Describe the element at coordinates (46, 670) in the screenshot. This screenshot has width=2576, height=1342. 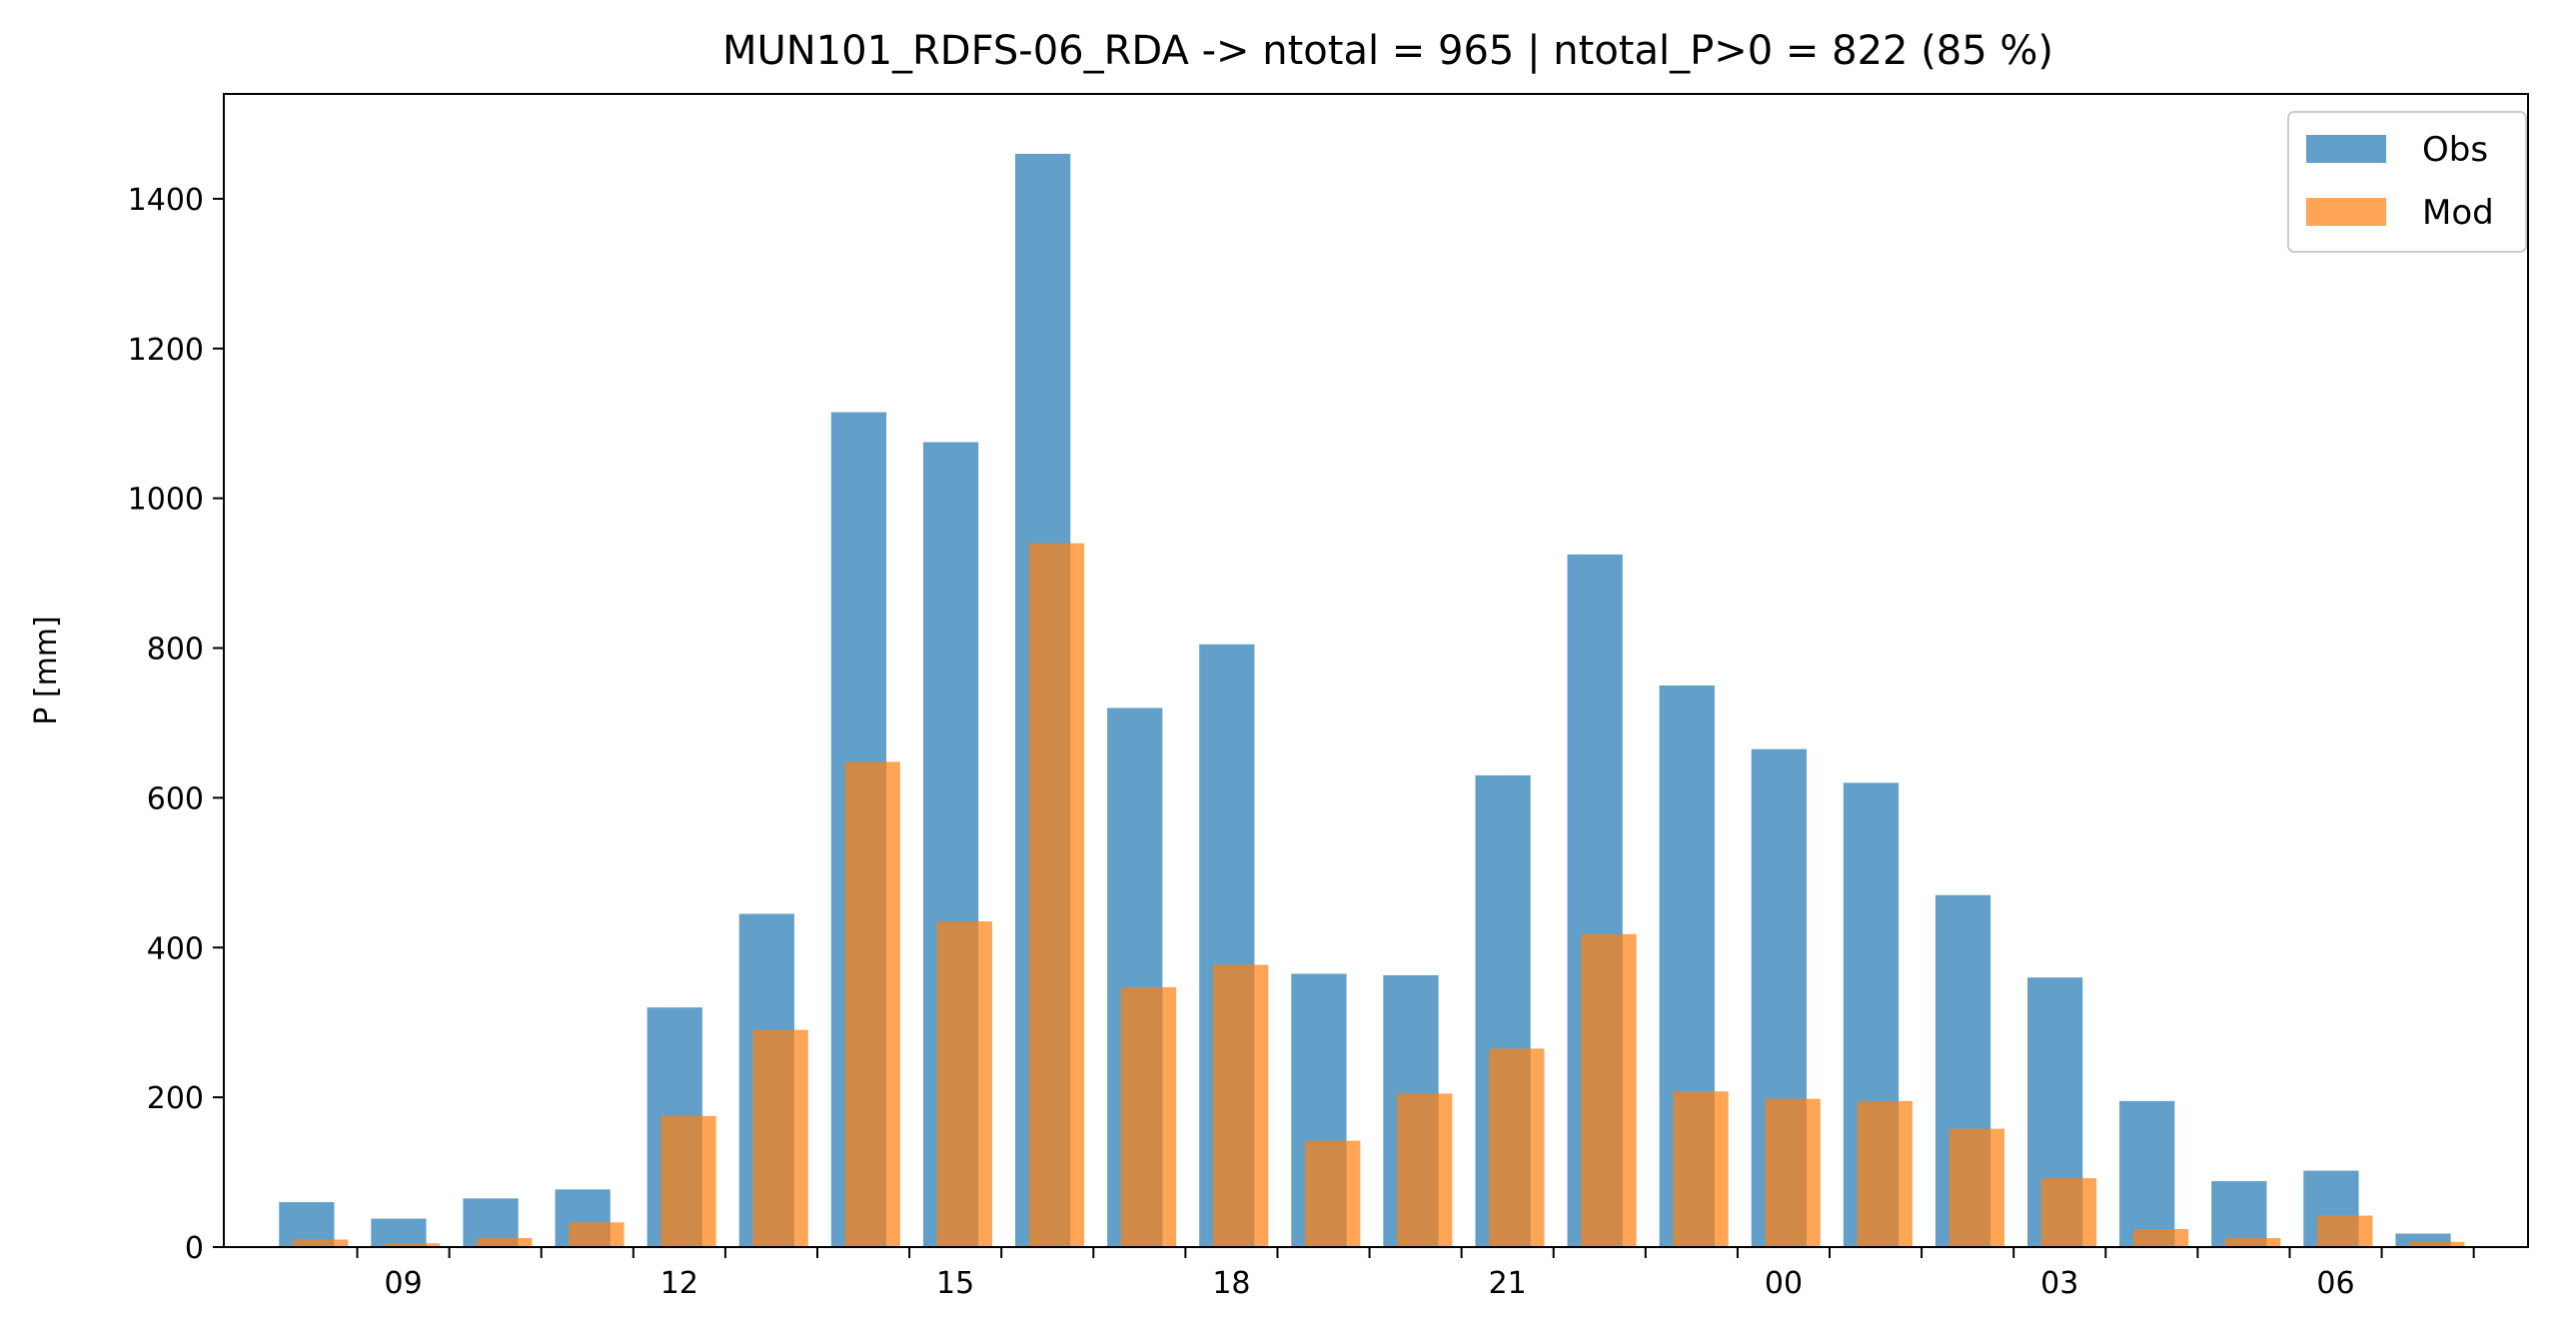
I see `y-axis-label: P [mm]` at that location.